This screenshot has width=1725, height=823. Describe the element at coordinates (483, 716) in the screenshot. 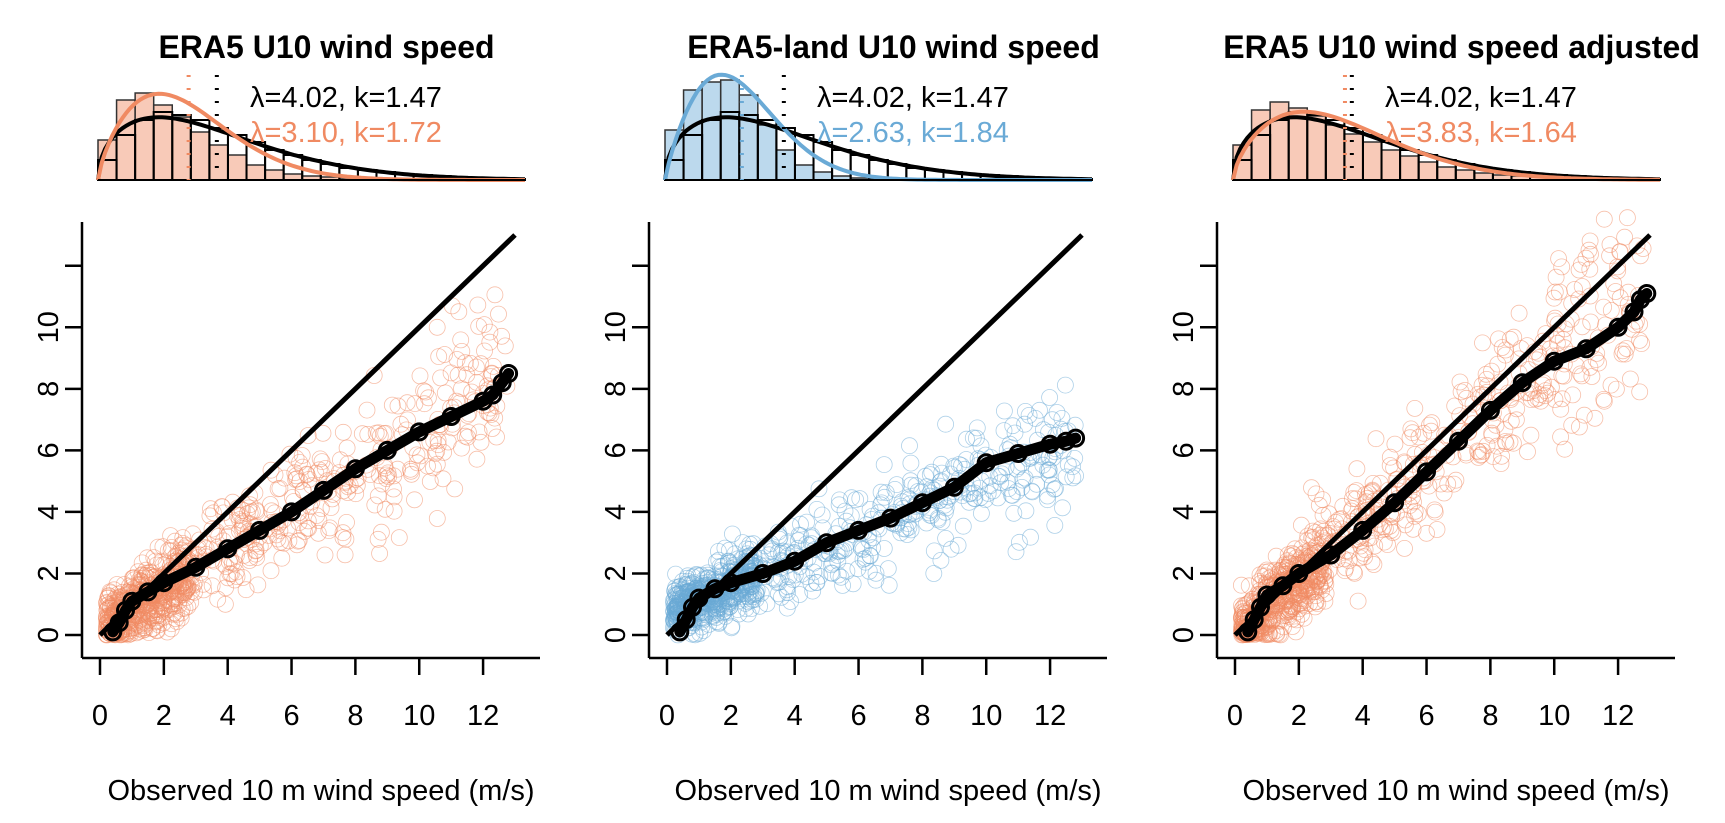

I see `x-tick-label: 12` at that location.